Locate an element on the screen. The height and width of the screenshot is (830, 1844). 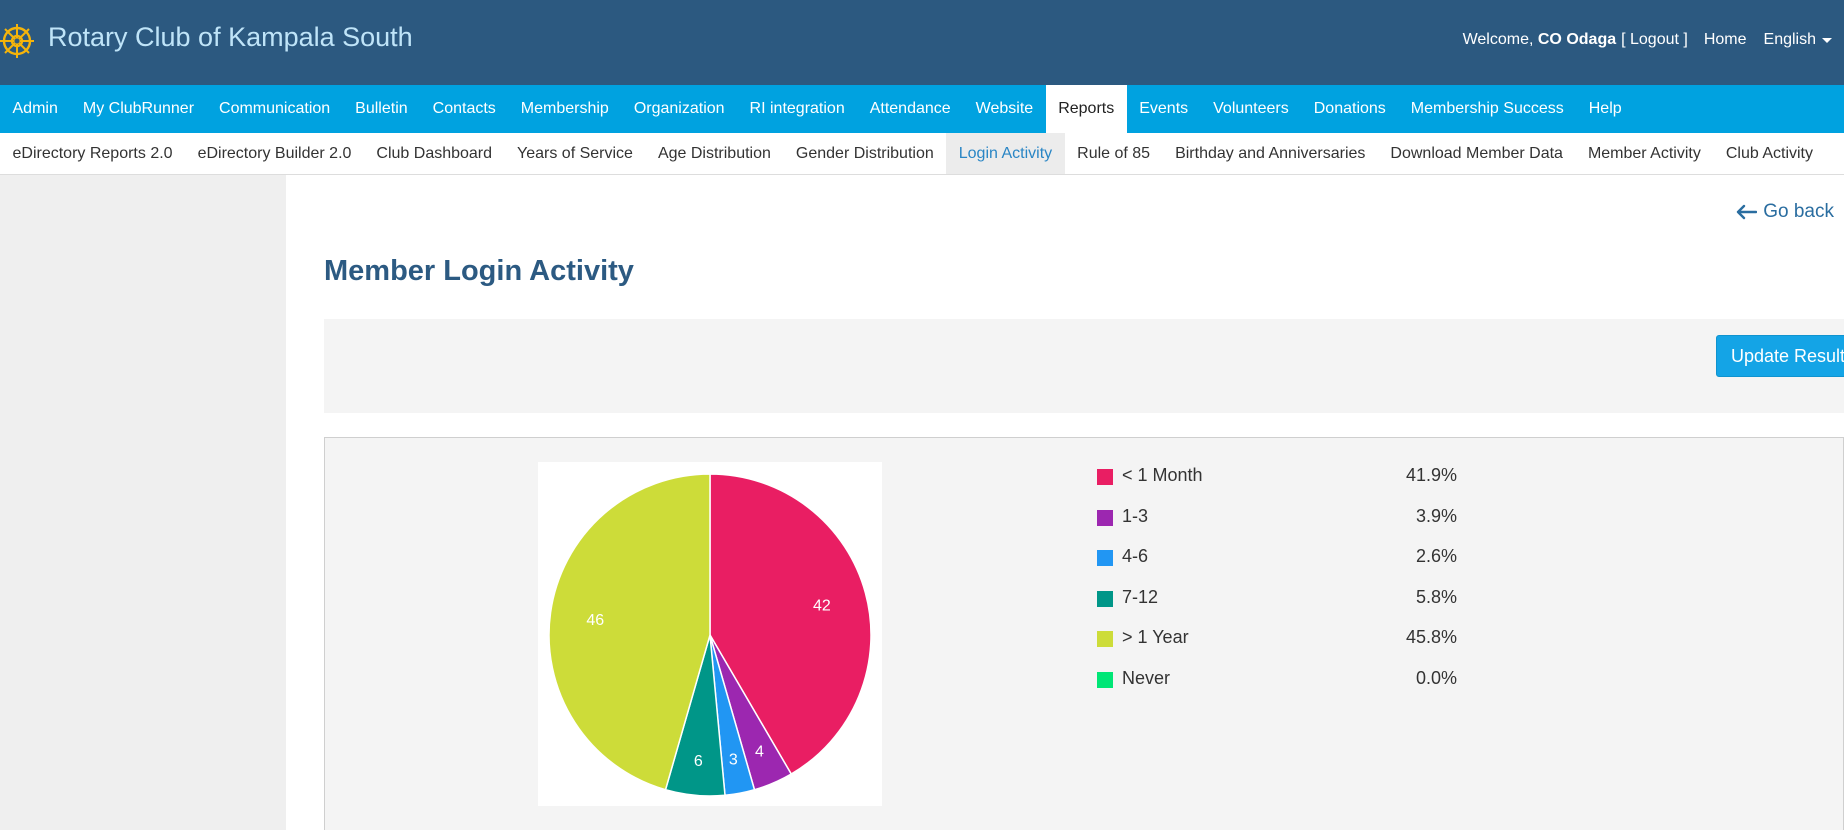
nav-item-bulletin: Bulletin is located at coordinates (381, 108).